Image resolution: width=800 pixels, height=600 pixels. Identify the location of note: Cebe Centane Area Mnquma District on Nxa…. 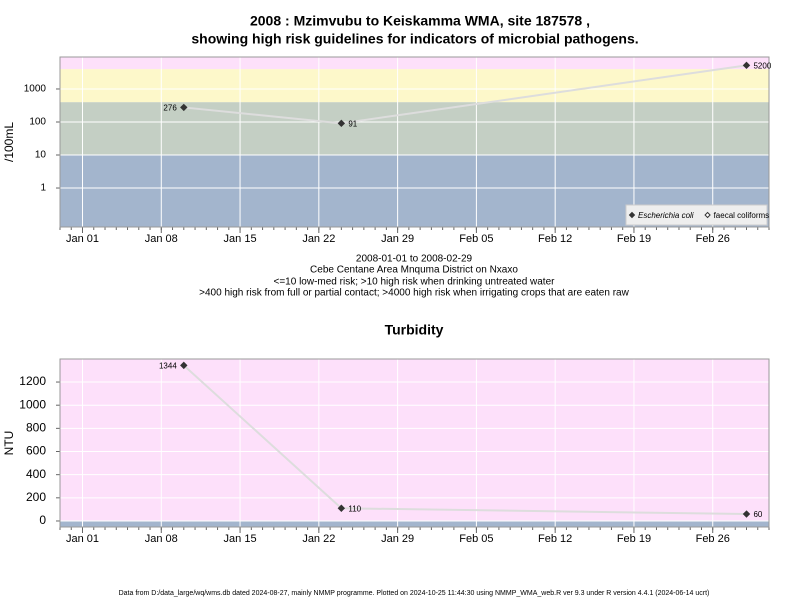
(414, 270).